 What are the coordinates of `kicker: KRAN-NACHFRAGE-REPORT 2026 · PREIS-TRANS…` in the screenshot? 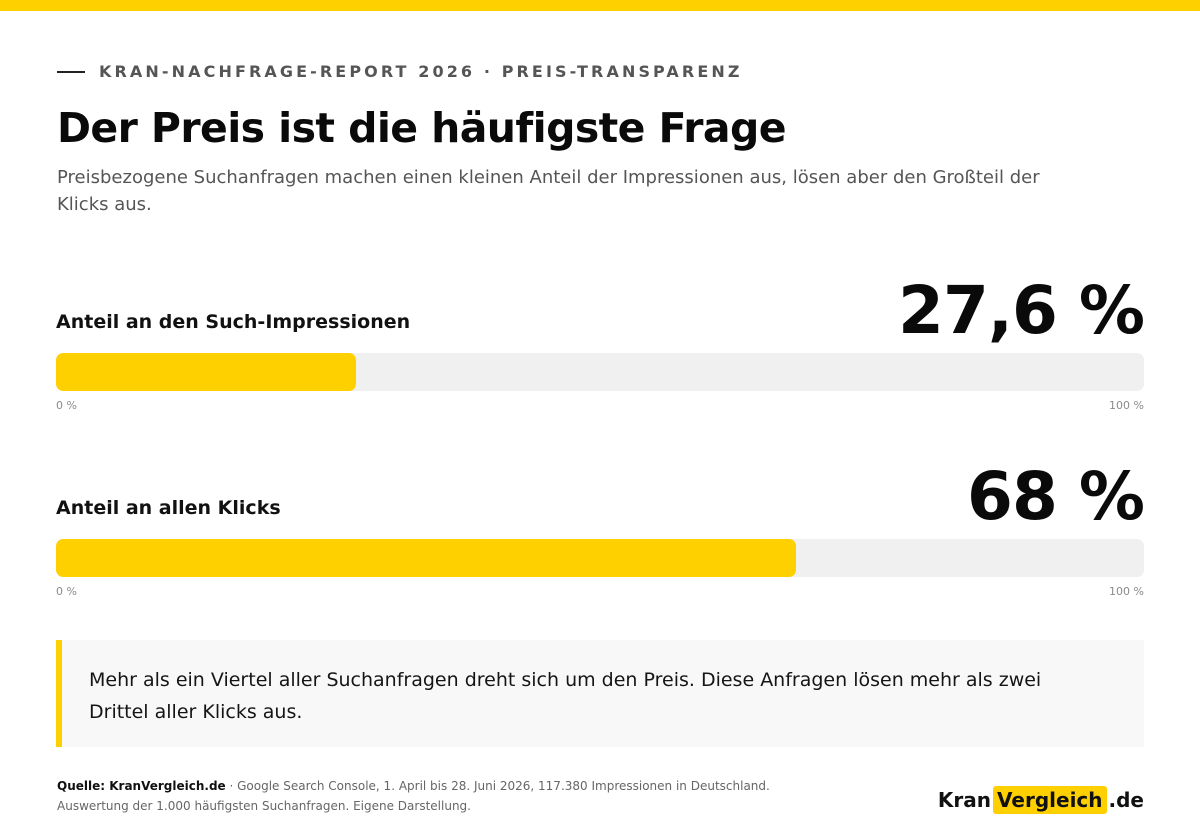 It's located at (400, 71).